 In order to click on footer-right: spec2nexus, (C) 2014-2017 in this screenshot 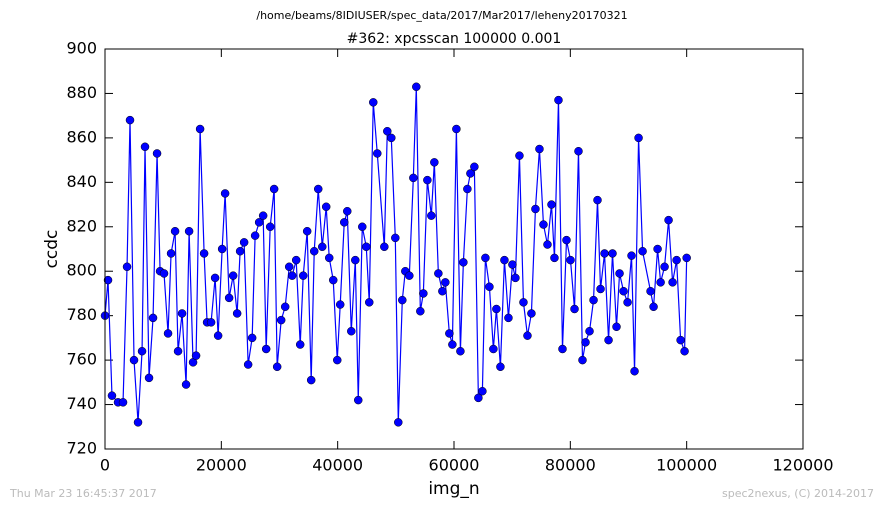, I will do `click(798, 493)`.